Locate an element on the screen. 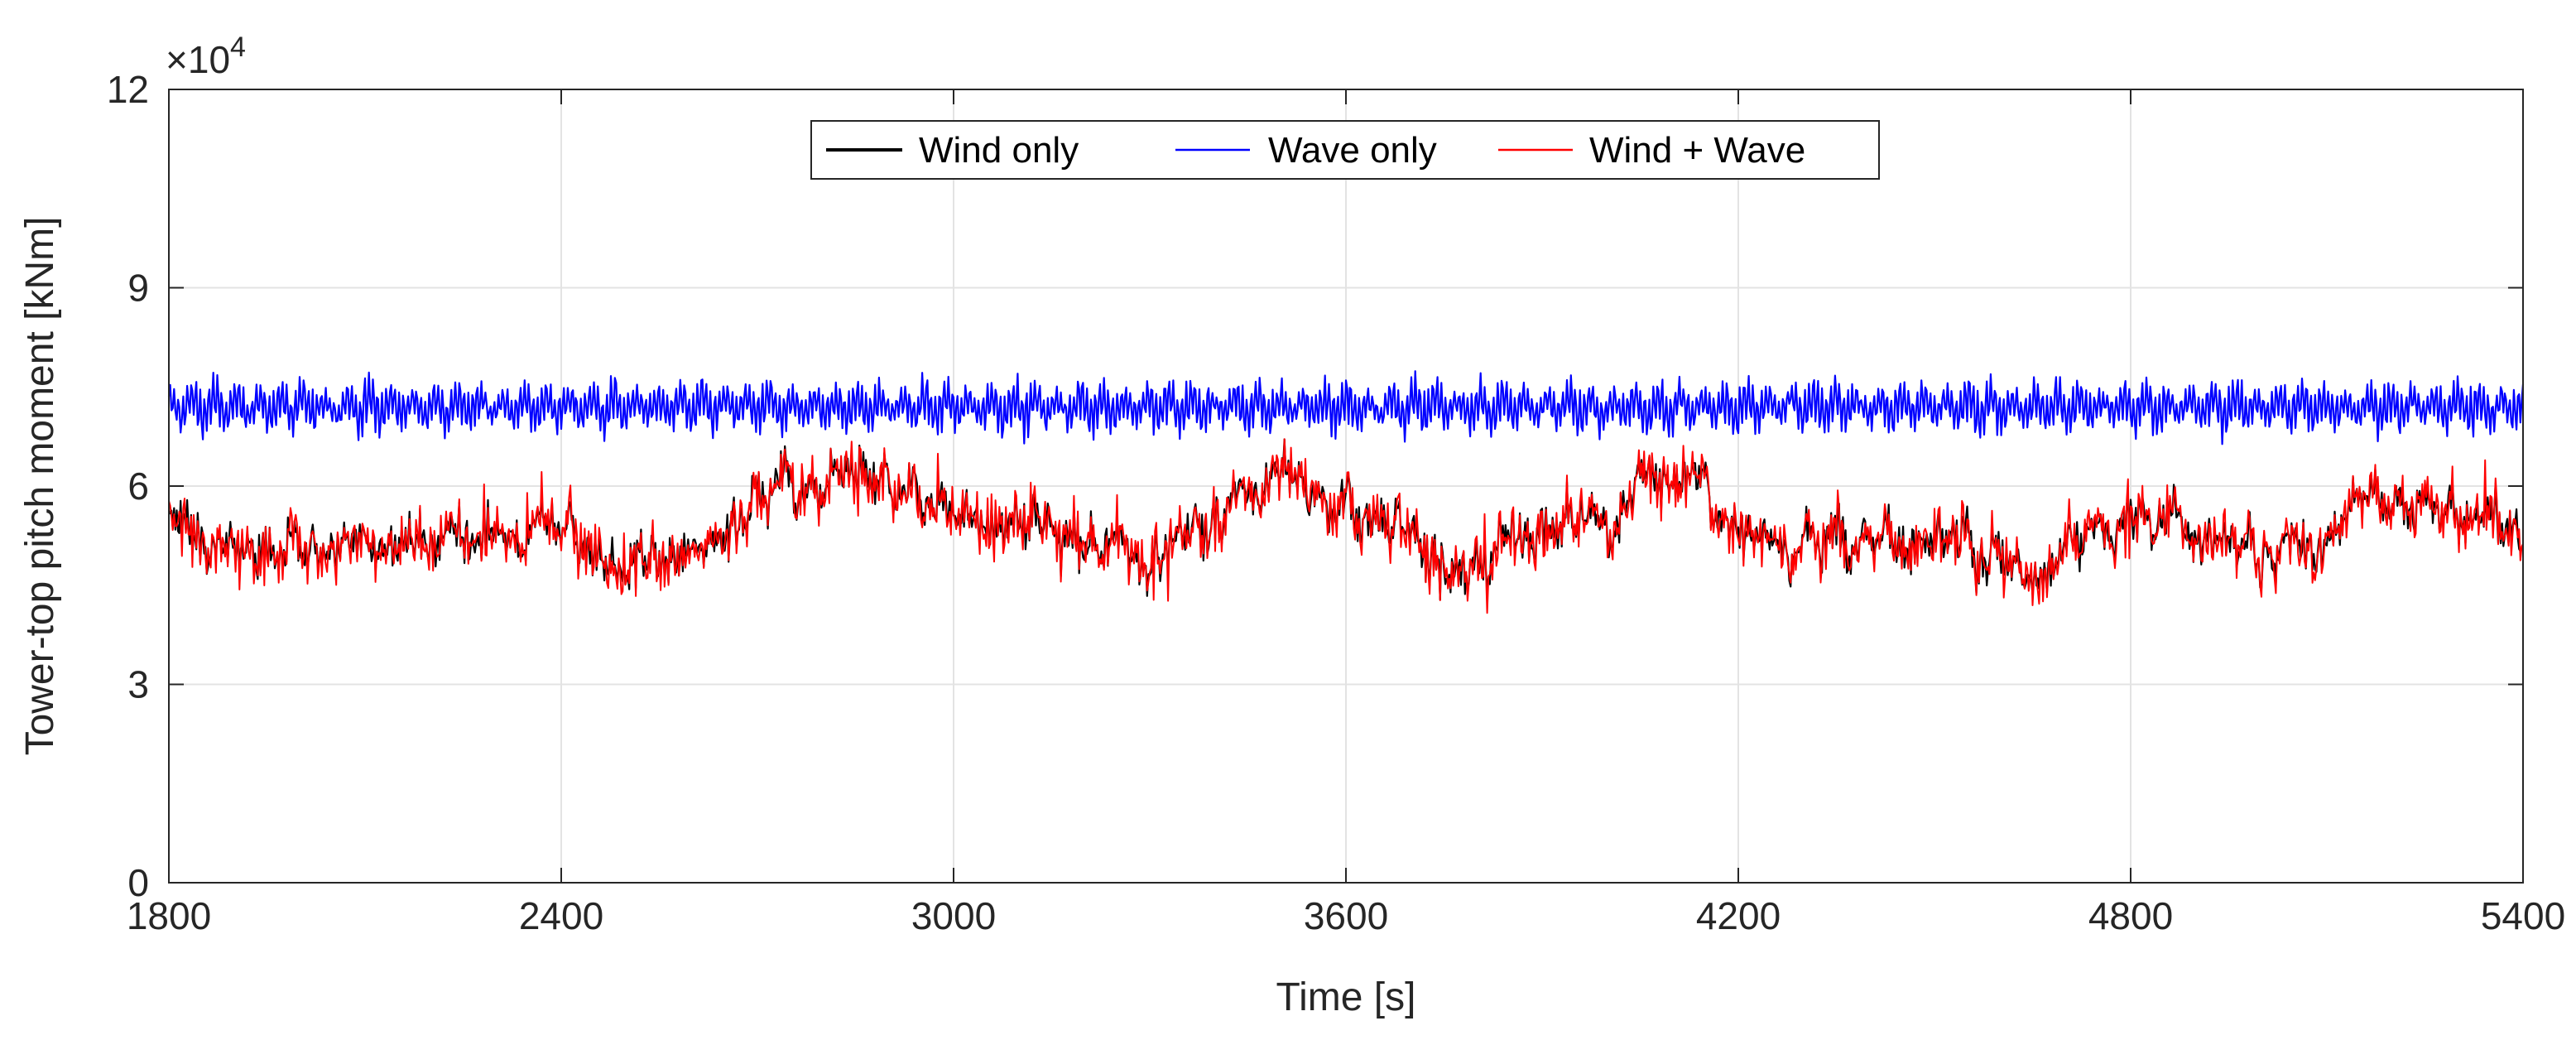 This screenshot has height=1045, width=2576. legend: Wind only Wave only Wind + Wave is located at coordinates (1345, 150).